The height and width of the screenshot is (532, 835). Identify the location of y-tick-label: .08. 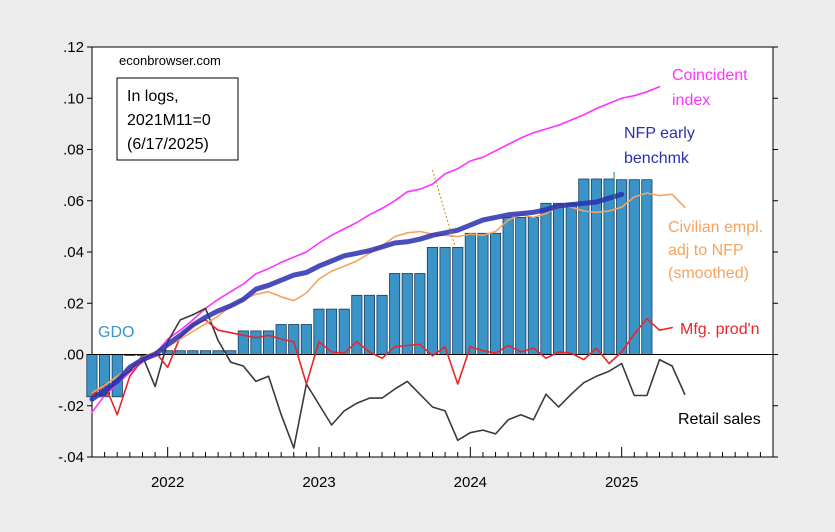
(73, 150).